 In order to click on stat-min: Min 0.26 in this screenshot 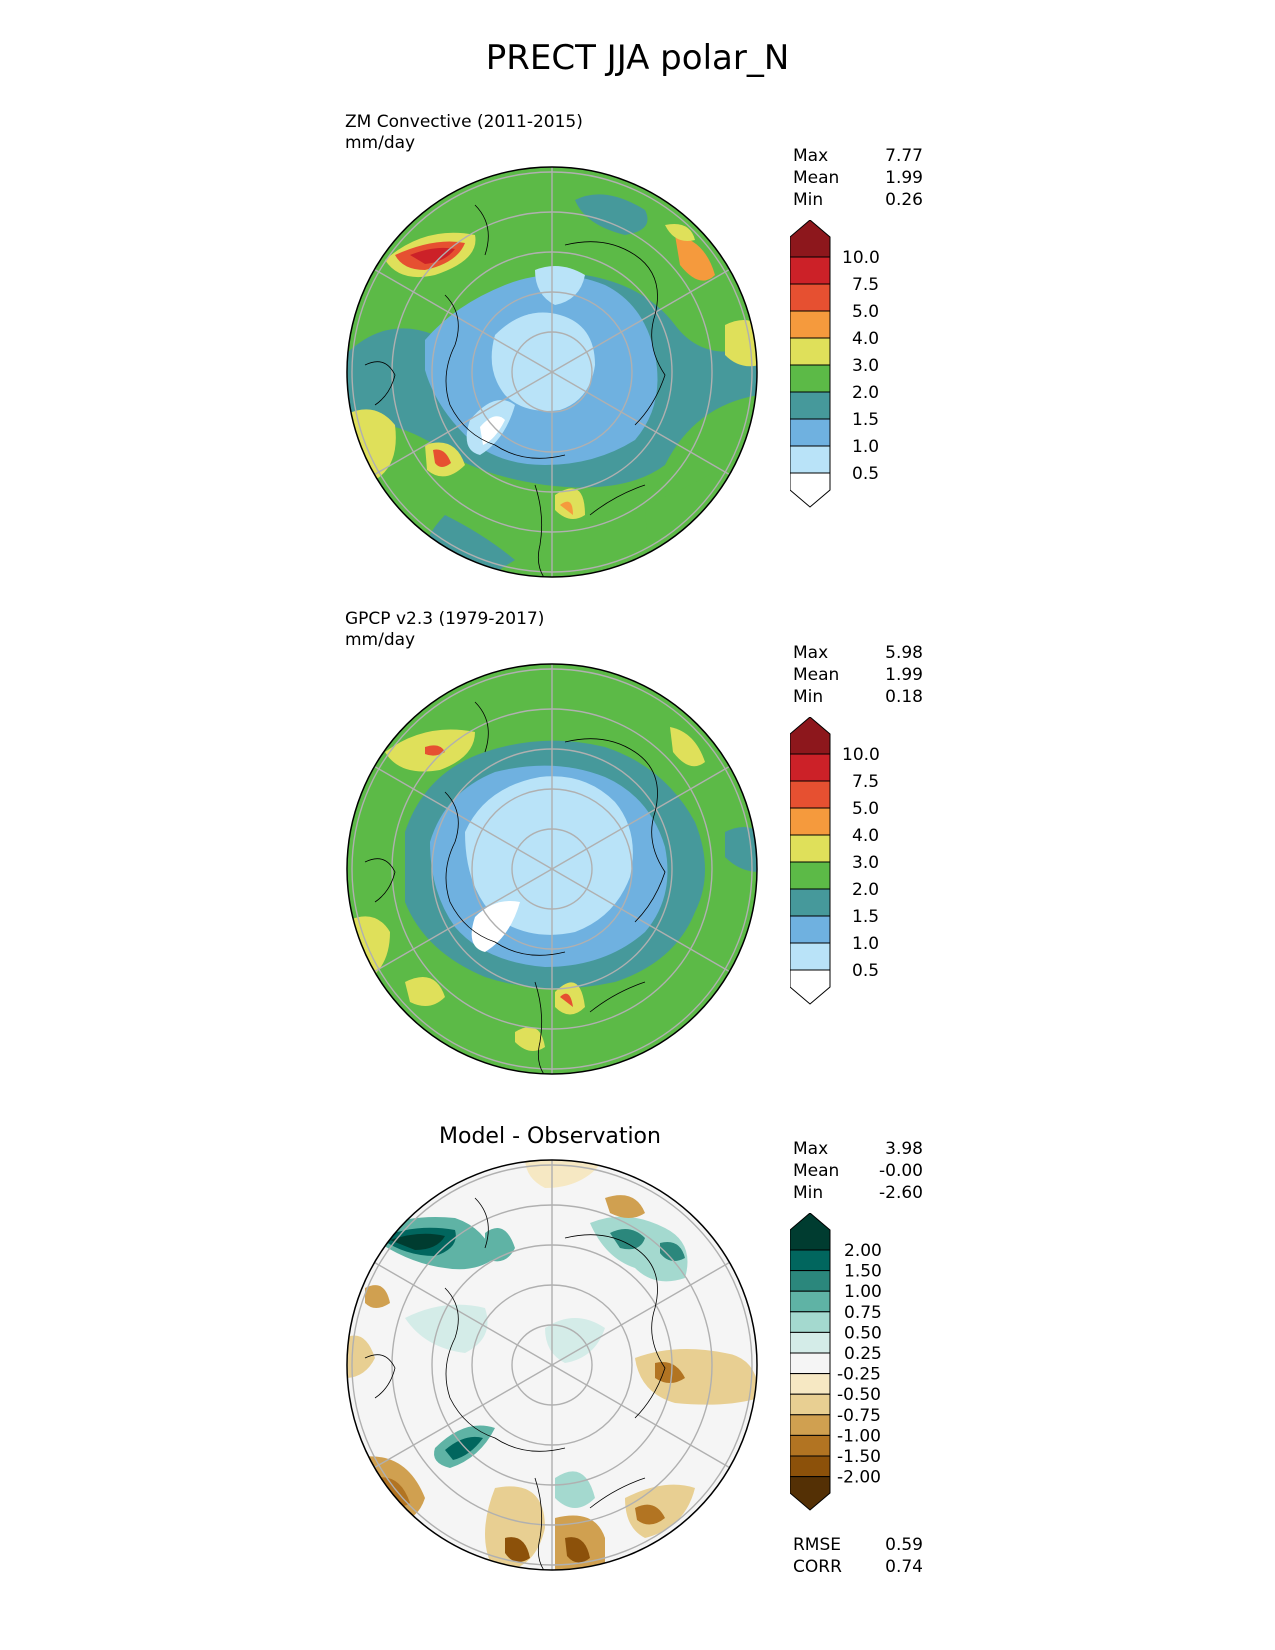, I will do `click(858, 200)`.